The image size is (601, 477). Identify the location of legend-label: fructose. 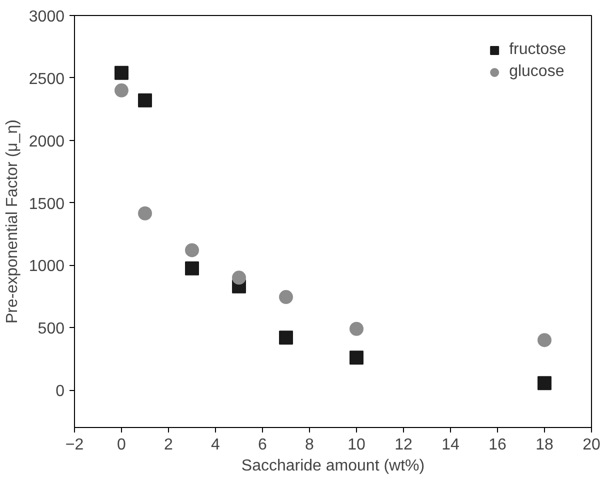
(537, 50).